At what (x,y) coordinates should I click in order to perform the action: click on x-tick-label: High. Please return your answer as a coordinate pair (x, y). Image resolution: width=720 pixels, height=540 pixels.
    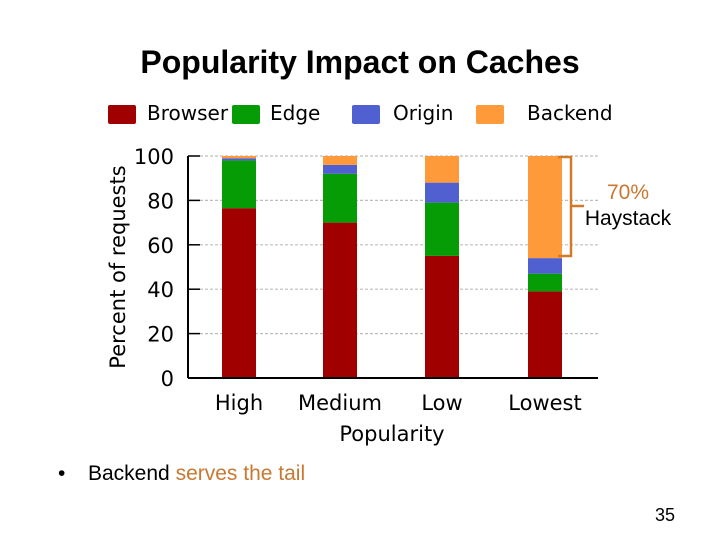
    Looking at the image, I should click on (239, 403).